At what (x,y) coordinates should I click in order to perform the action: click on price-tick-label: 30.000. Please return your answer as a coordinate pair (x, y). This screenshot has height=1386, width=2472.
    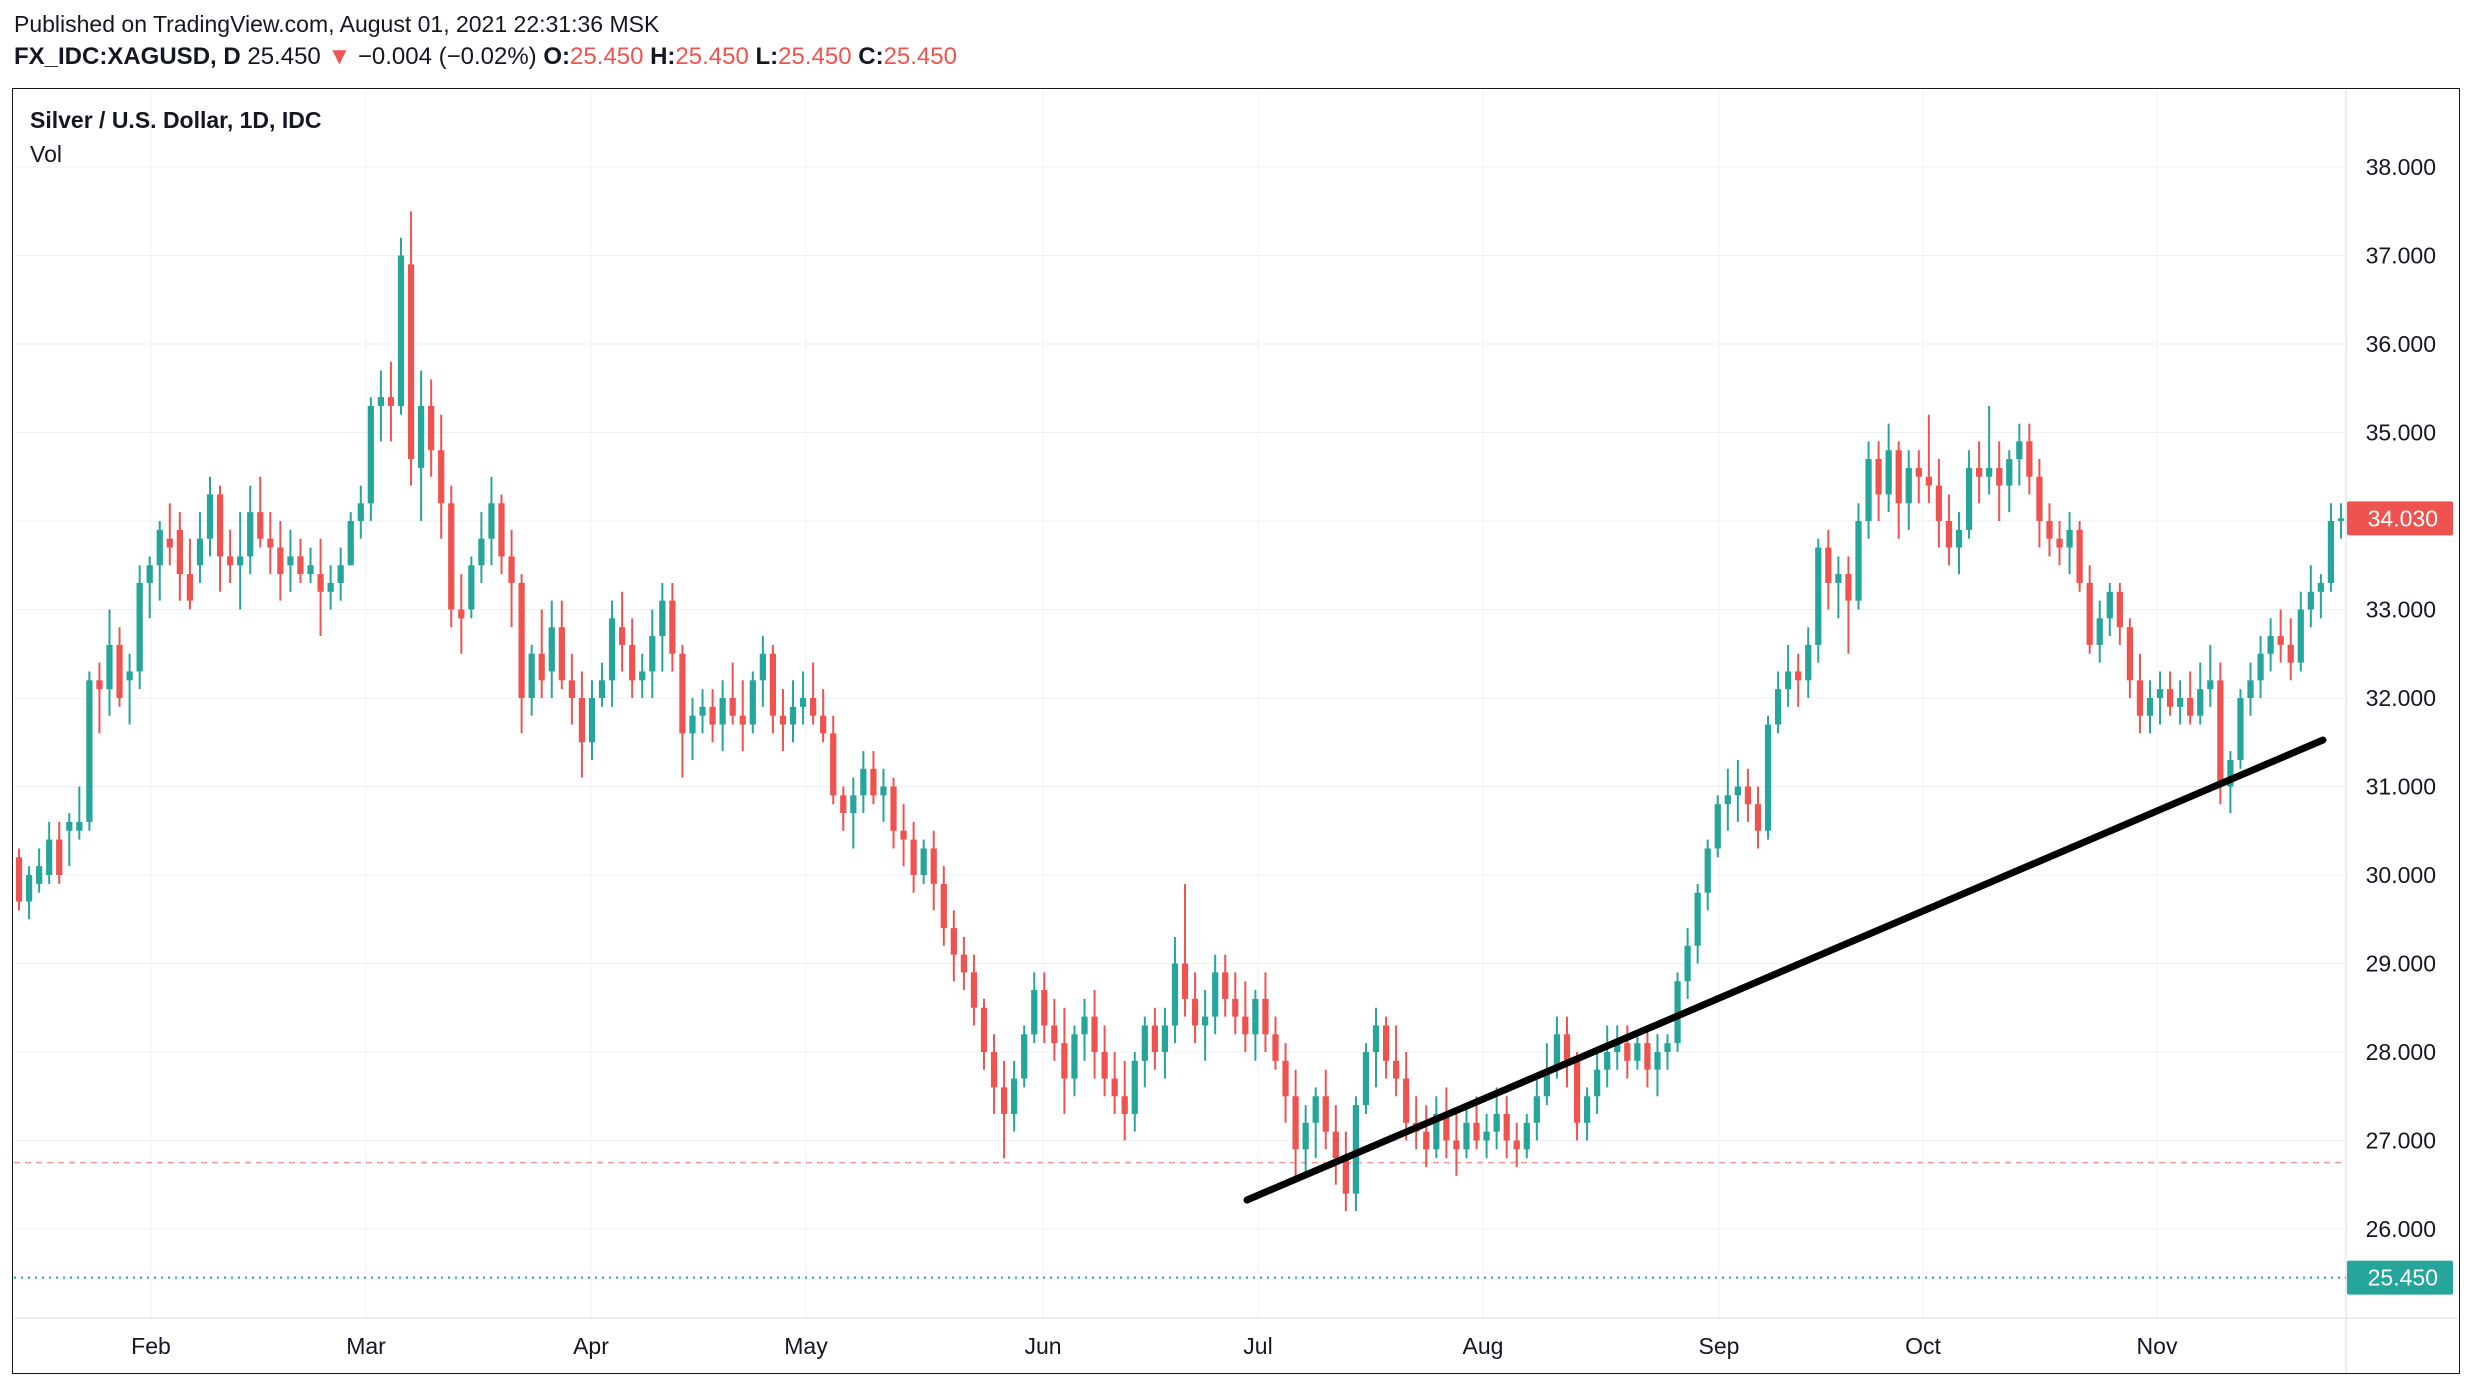
    Looking at the image, I should click on (2401, 875).